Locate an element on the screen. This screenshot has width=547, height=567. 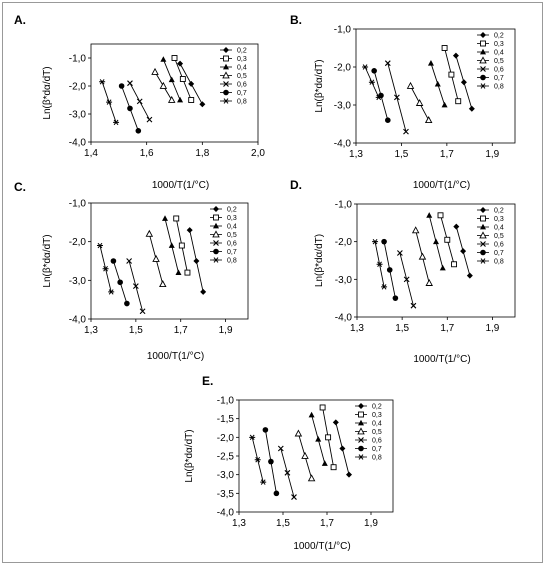
panel-label: C. is located at coordinates (20, 187).